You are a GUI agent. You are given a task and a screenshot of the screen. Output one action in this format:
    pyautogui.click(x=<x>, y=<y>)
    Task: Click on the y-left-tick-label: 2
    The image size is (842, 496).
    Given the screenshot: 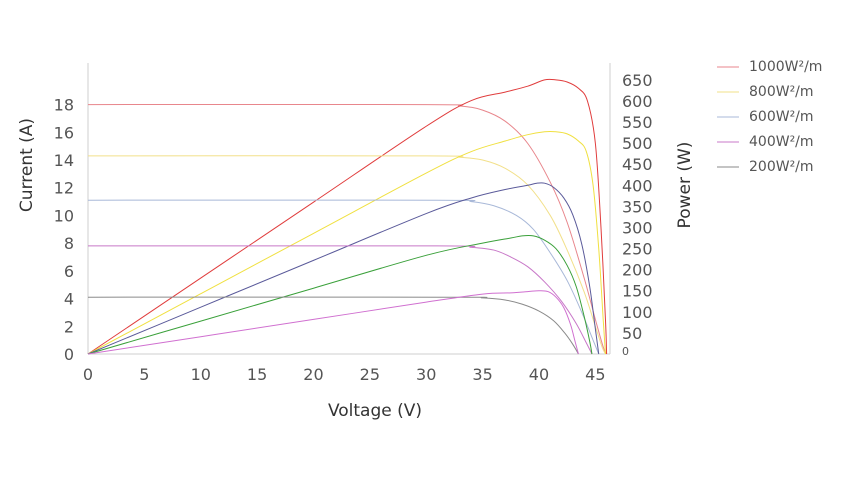 What is the action you would take?
    pyautogui.click(x=69, y=326)
    